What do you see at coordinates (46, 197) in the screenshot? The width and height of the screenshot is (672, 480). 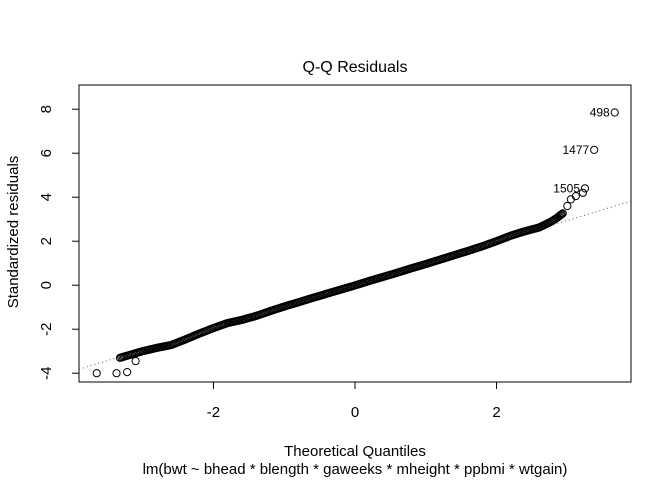 I see `y-tick-label: 4` at bounding box center [46, 197].